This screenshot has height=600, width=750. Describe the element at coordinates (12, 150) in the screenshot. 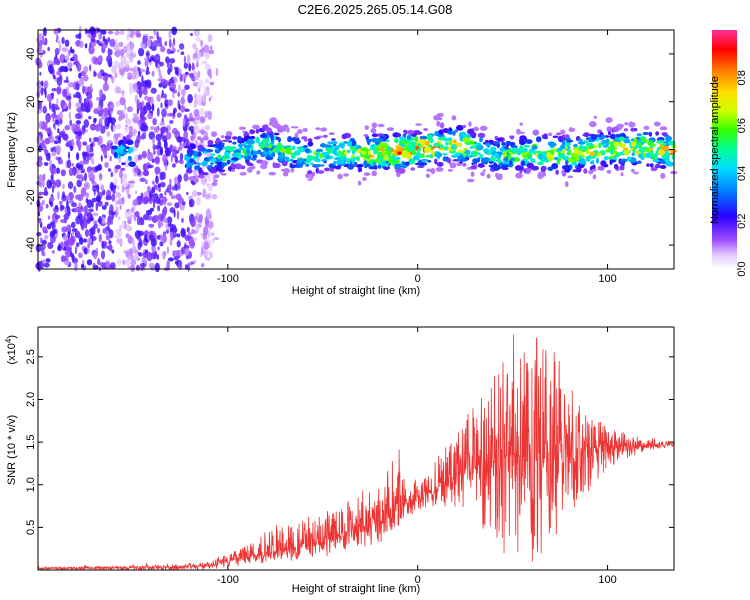

I see `spectrogram-y-label: Frequency (Hz)` at that location.